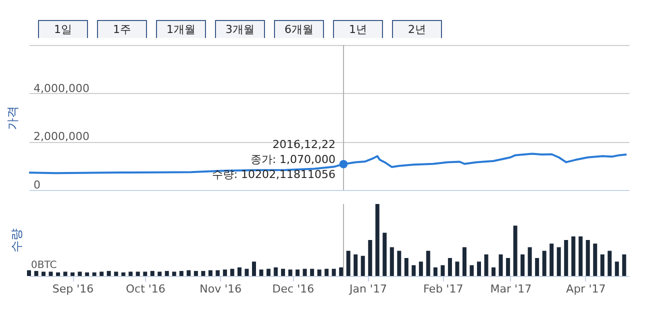  Describe the element at coordinates (240, 29) in the screenshot. I see `text: 3개월` at that location.